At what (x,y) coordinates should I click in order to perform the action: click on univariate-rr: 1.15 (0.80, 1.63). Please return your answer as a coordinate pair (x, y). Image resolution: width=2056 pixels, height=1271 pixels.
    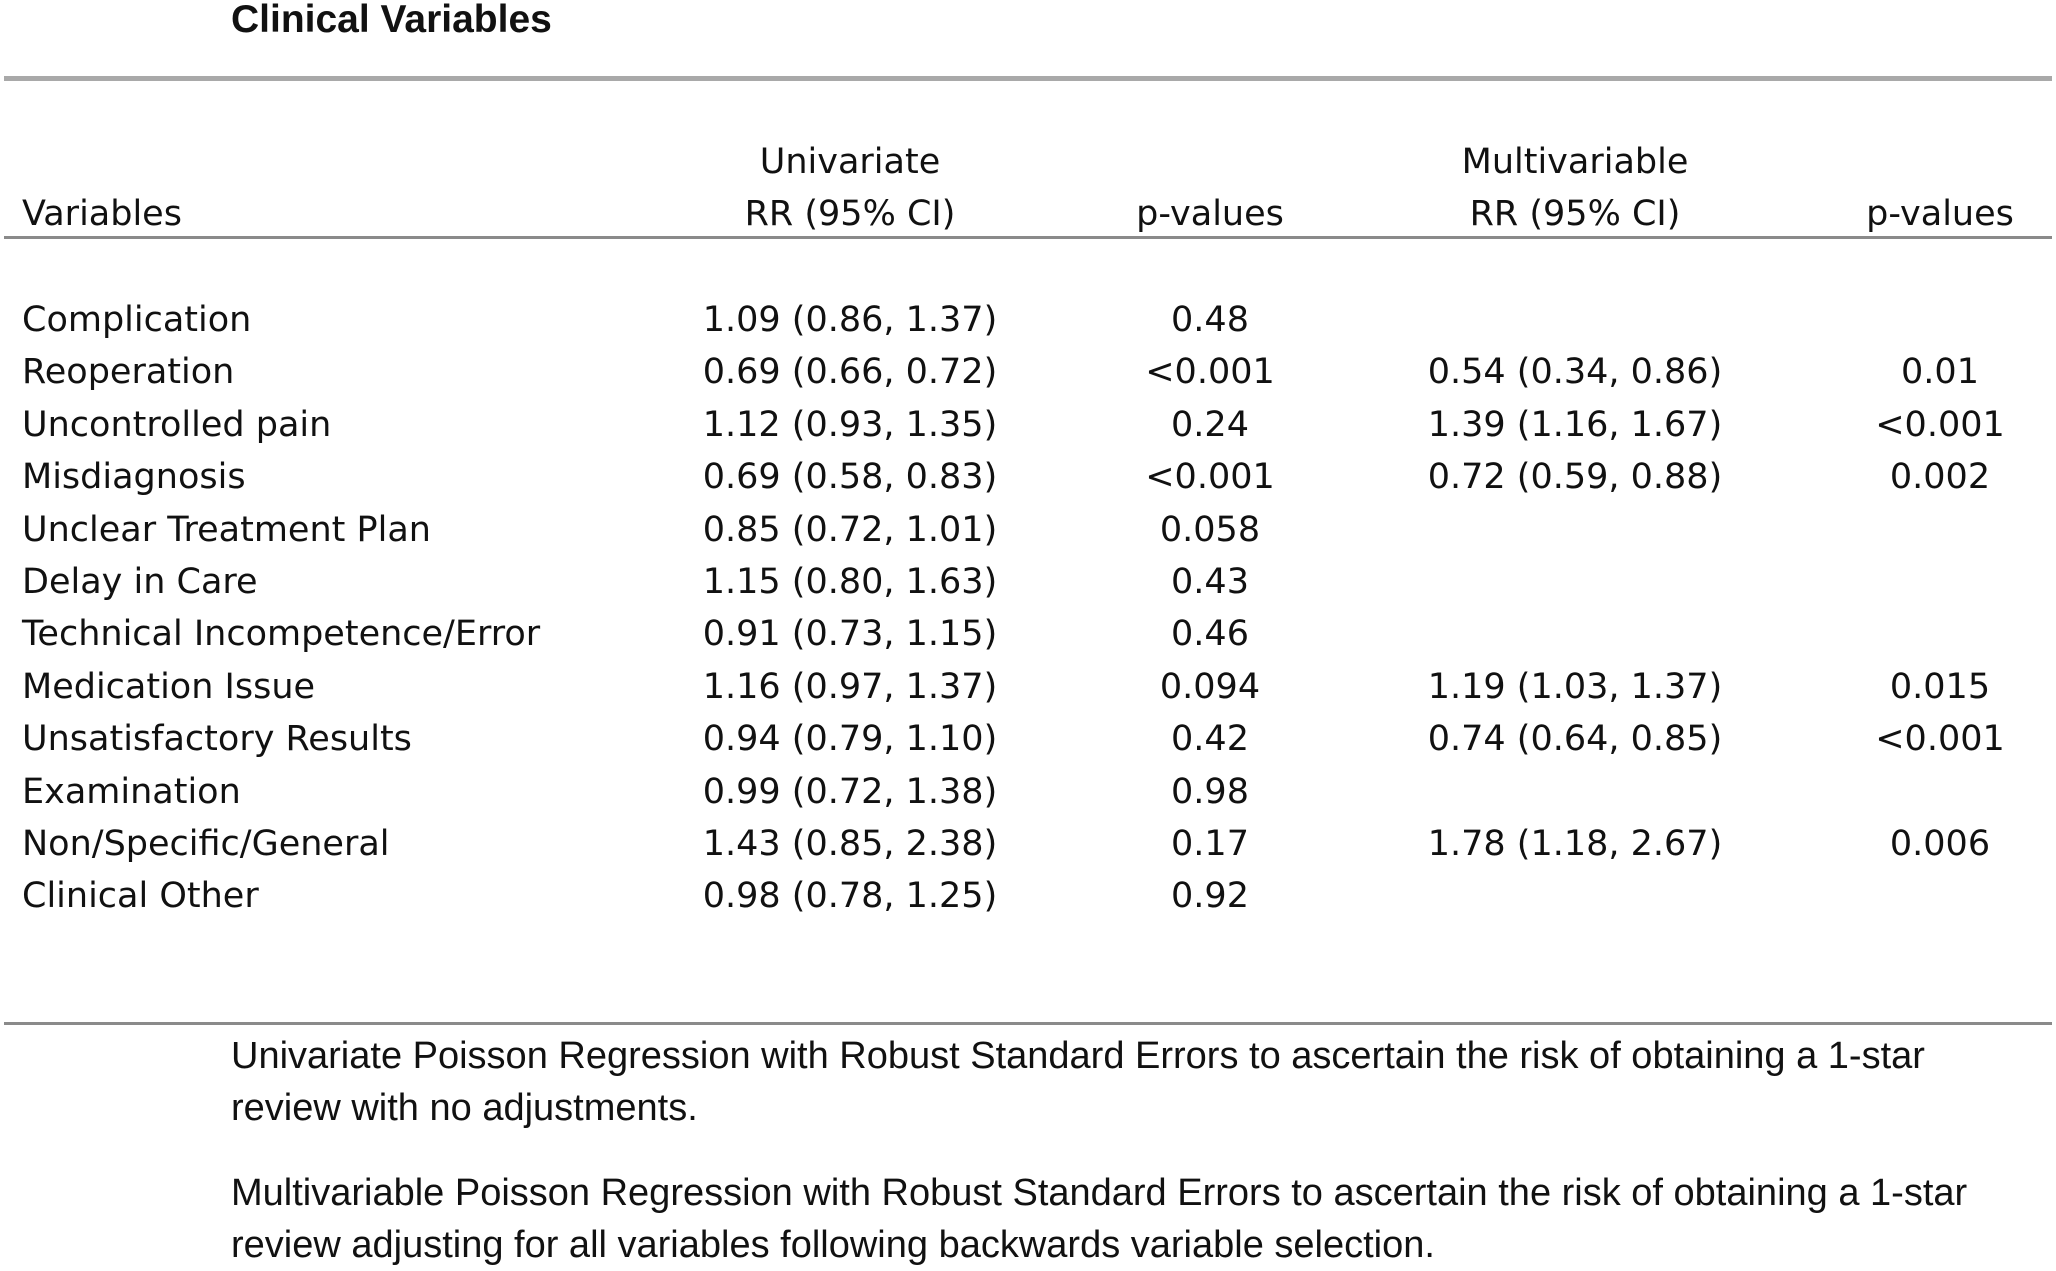
    Looking at the image, I should click on (850, 581).